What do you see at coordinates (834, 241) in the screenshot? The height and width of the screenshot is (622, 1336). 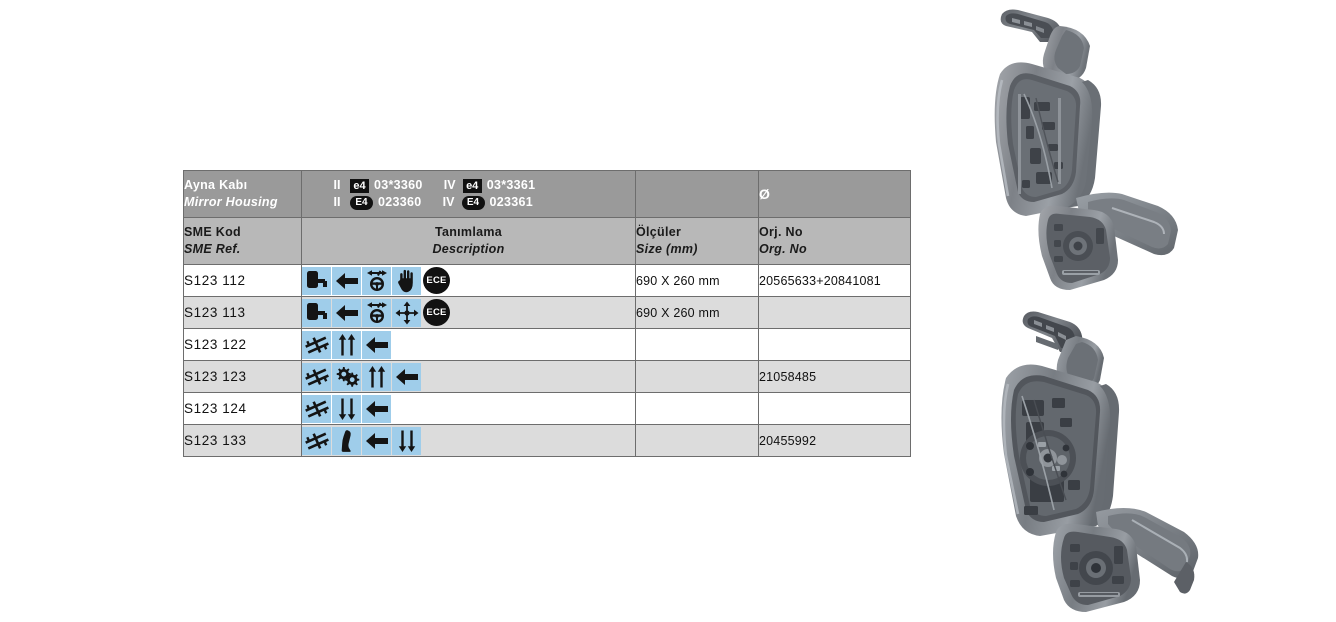 I see `column-header-original: Orj. No Org. No` at bounding box center [834, 241].